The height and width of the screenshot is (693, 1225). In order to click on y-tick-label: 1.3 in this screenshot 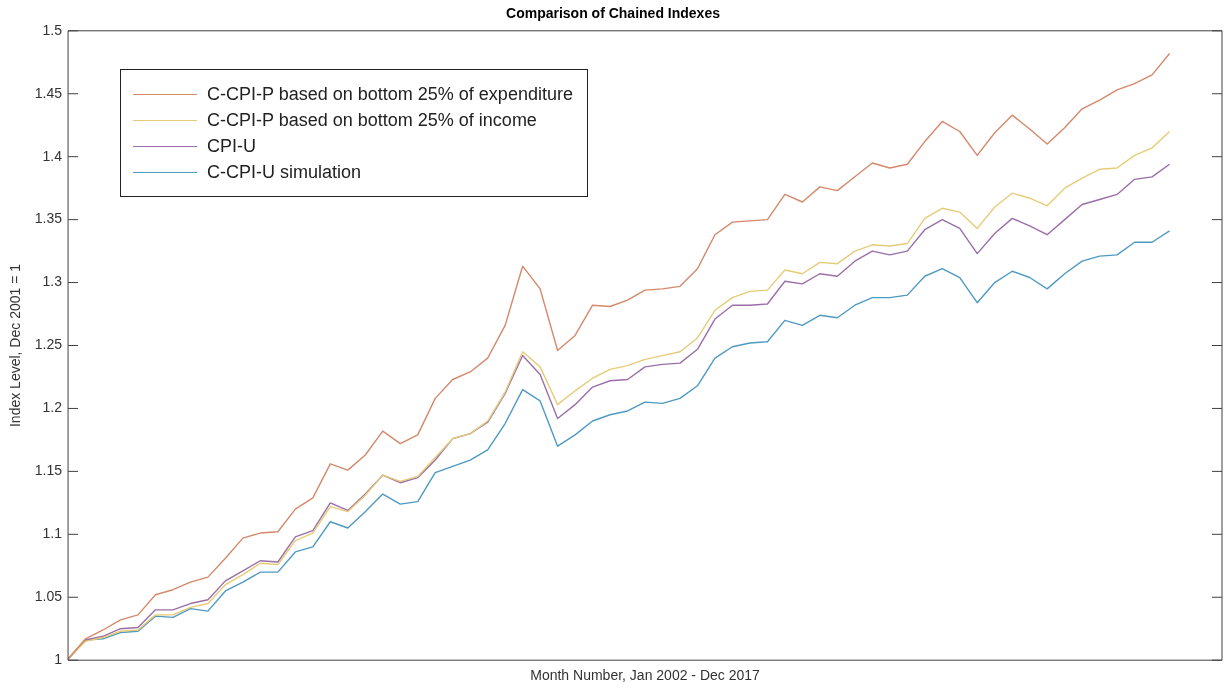, I will do `click(52, 281)`.